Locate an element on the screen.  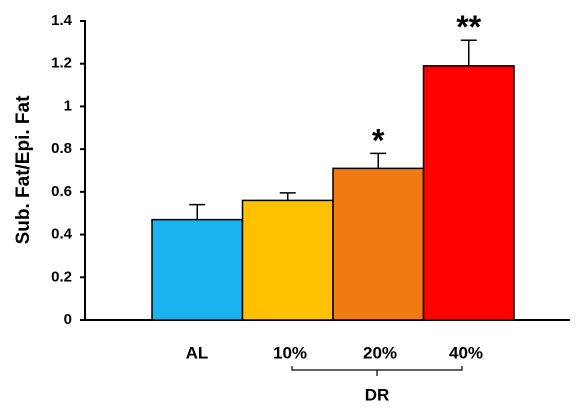
significance-marker: ** is located at coordinates (468, 27).